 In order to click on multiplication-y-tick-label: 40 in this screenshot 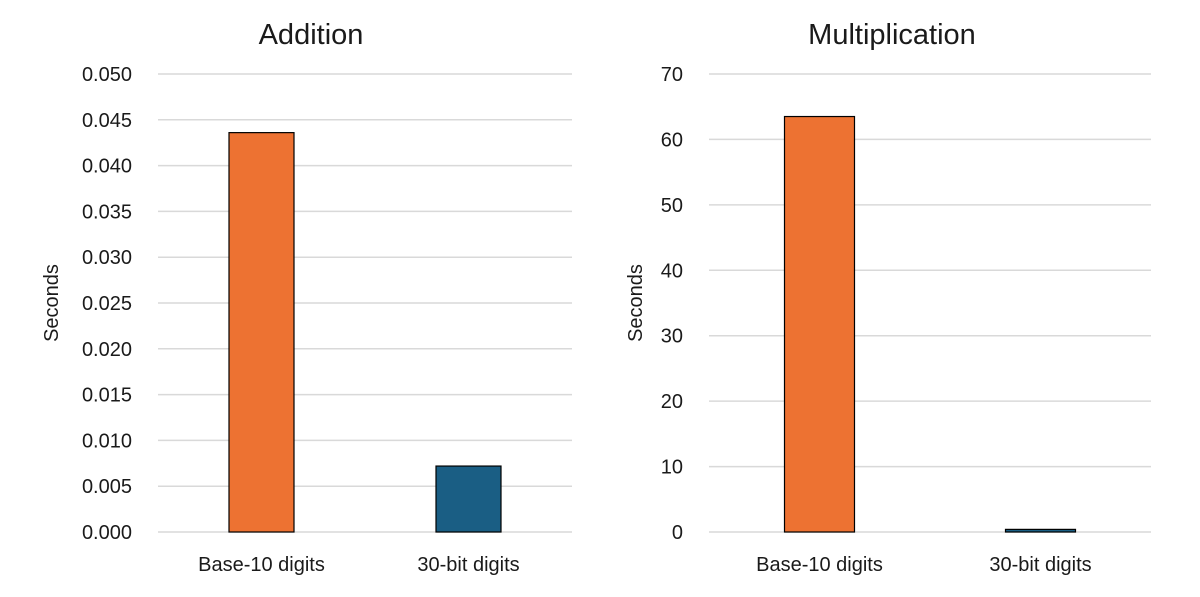, I will do `click(672, 271)`.